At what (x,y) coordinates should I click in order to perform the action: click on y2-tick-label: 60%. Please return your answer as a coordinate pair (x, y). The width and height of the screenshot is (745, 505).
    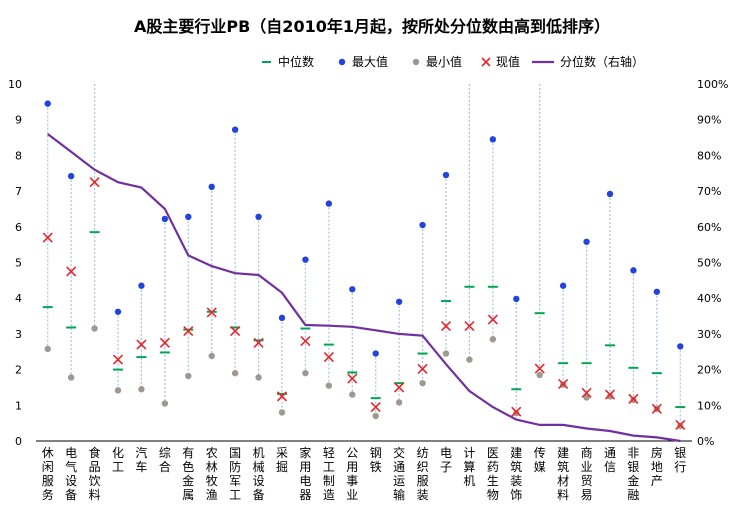
    Looking at the image, I should click on (709, 227).